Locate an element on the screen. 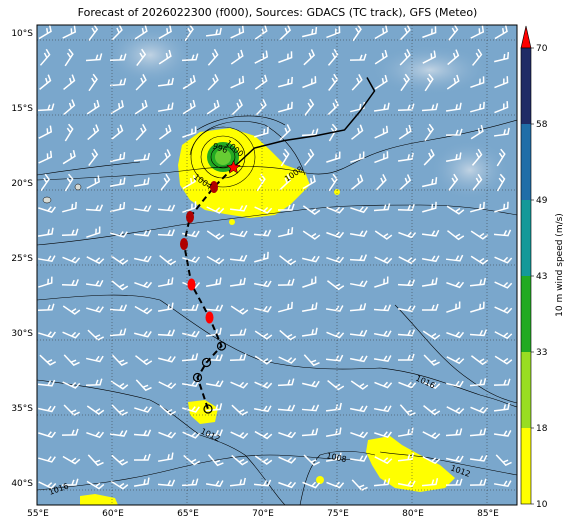  island is located at coordinates (78, 187).